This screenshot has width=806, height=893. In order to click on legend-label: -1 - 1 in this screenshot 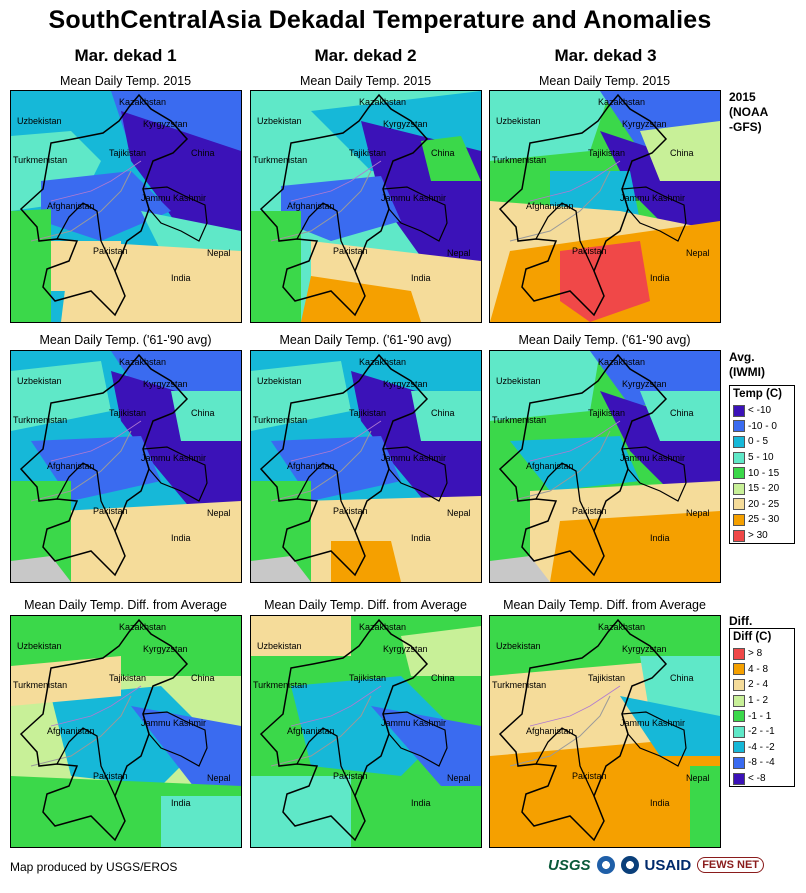, I will do `click(760, 716)`.